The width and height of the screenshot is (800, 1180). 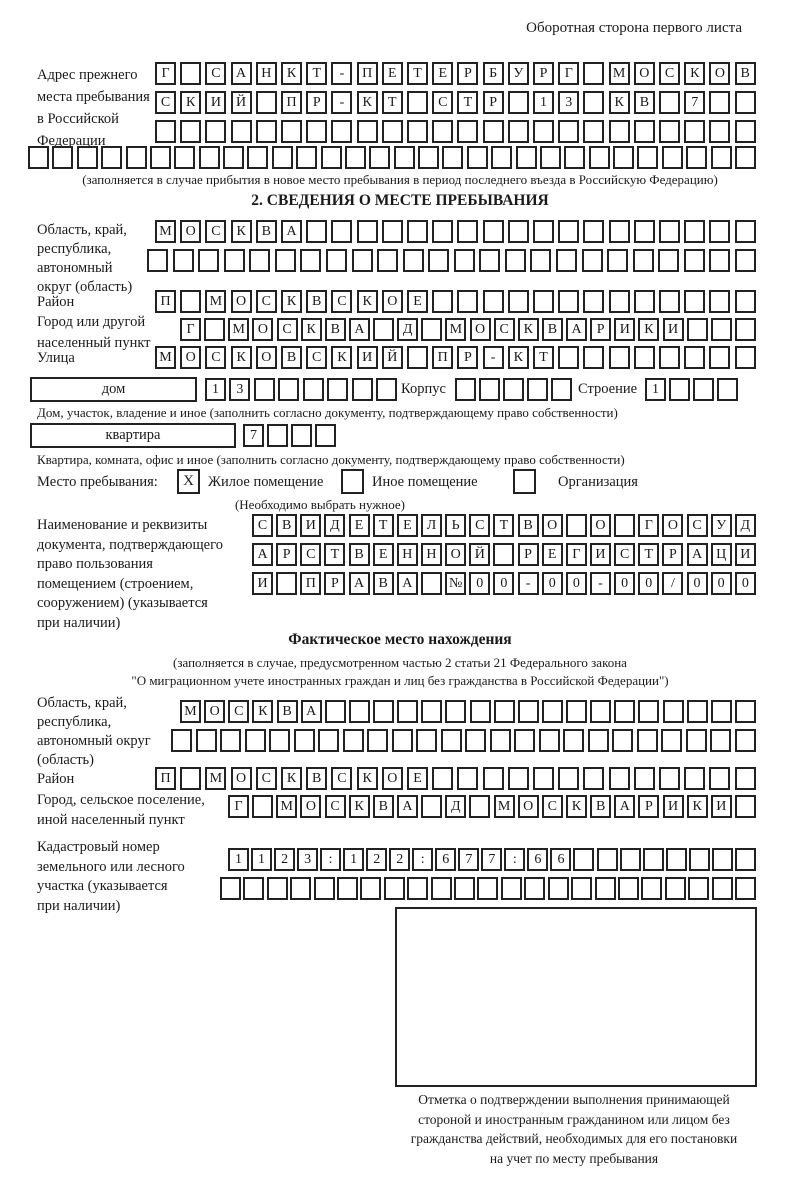 I want to click on char-cell: Г, so click(x=165, y=73).